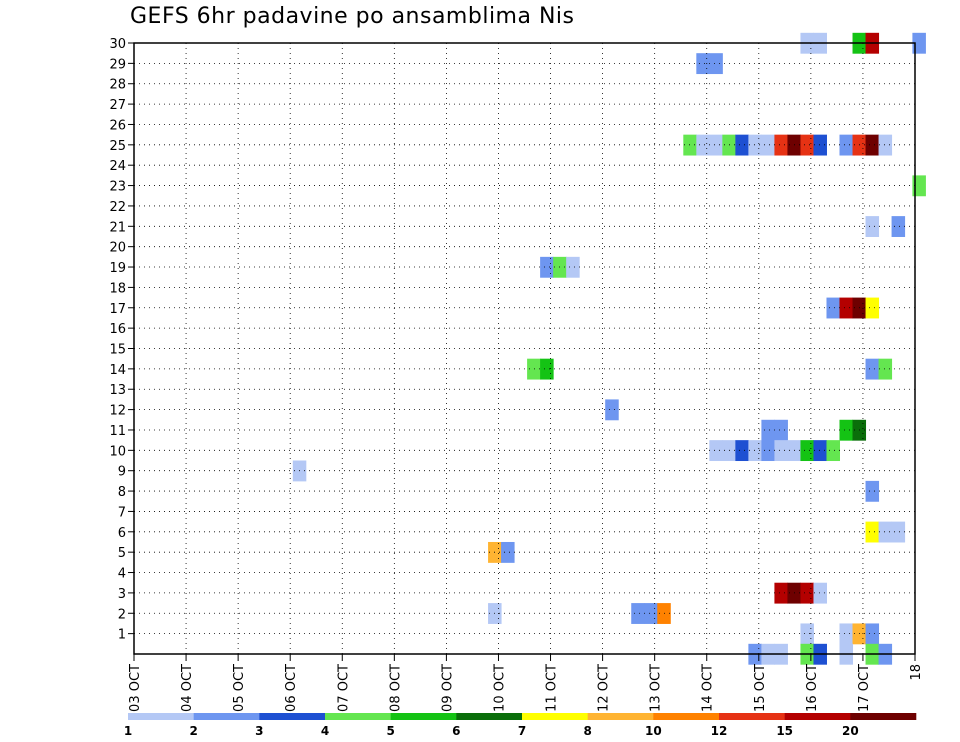  Describe the element at coordinates (117, 268) in the screenshot. I see `y-tick-label: 19` at that location.